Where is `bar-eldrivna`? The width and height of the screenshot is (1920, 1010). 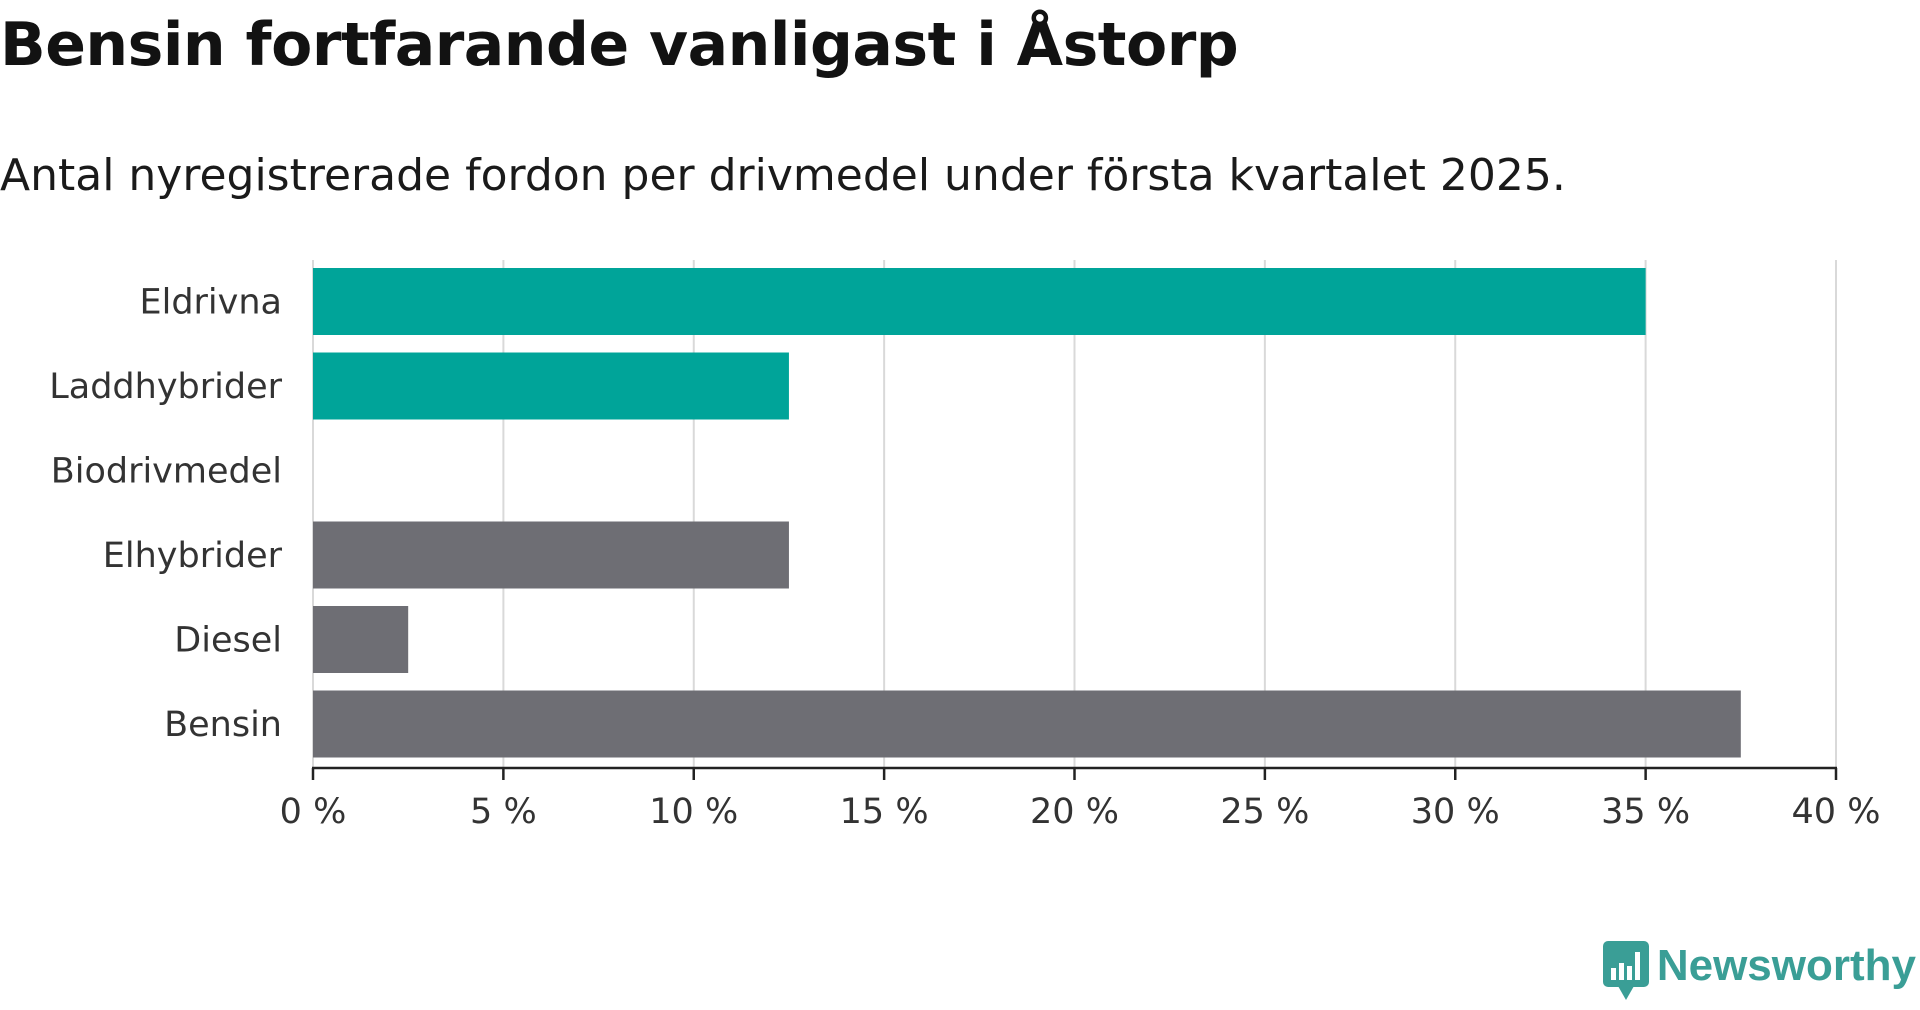 bar-eldrivna is located at coordinates (979, 301).